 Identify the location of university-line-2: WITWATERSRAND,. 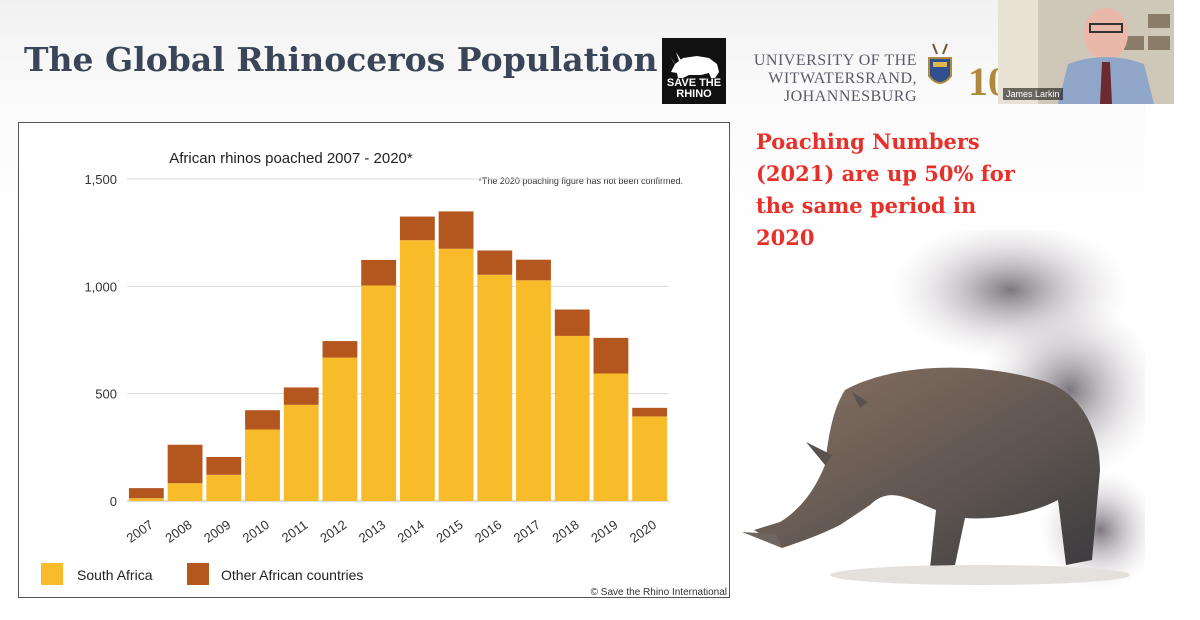
(842, 78).